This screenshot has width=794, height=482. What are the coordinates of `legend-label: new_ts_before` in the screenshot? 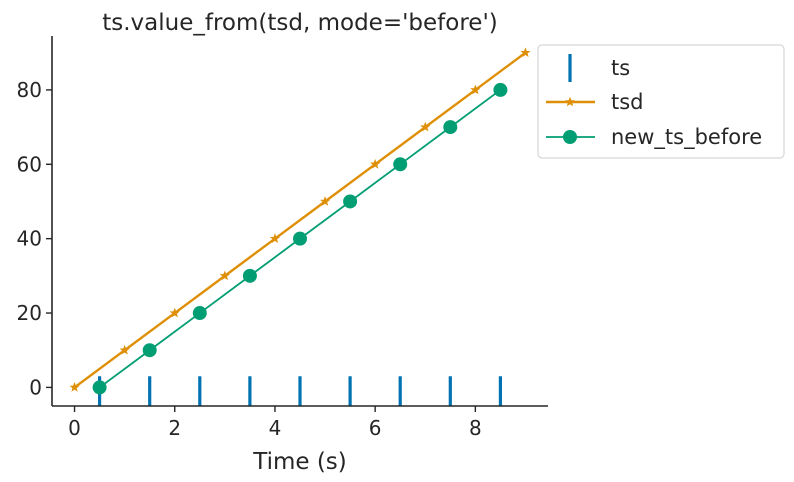 It's located at (686, 137).